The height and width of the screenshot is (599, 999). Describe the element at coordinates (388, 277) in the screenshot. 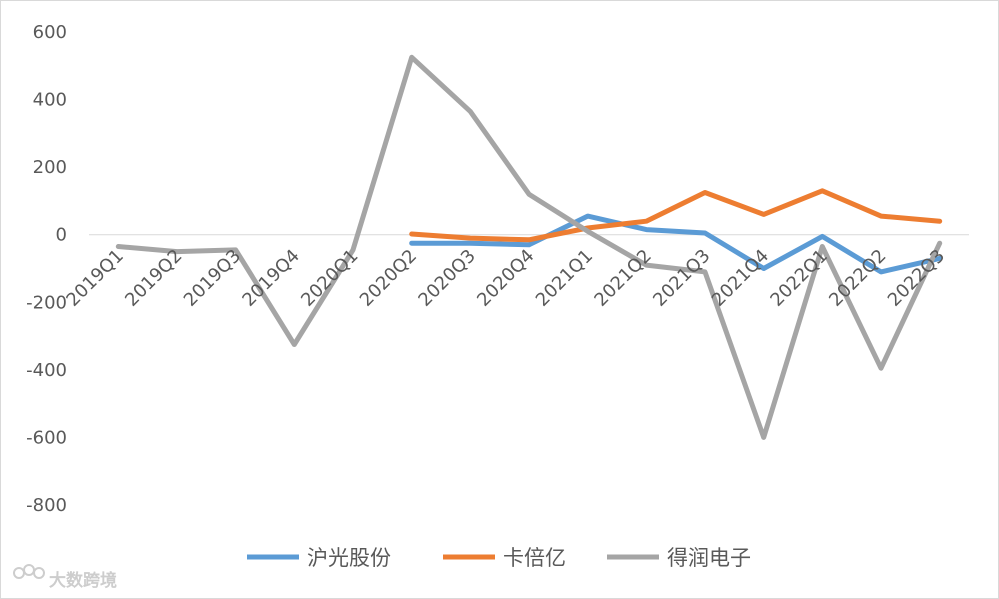

I see `x-tick-label: 2020Q2` at that location.